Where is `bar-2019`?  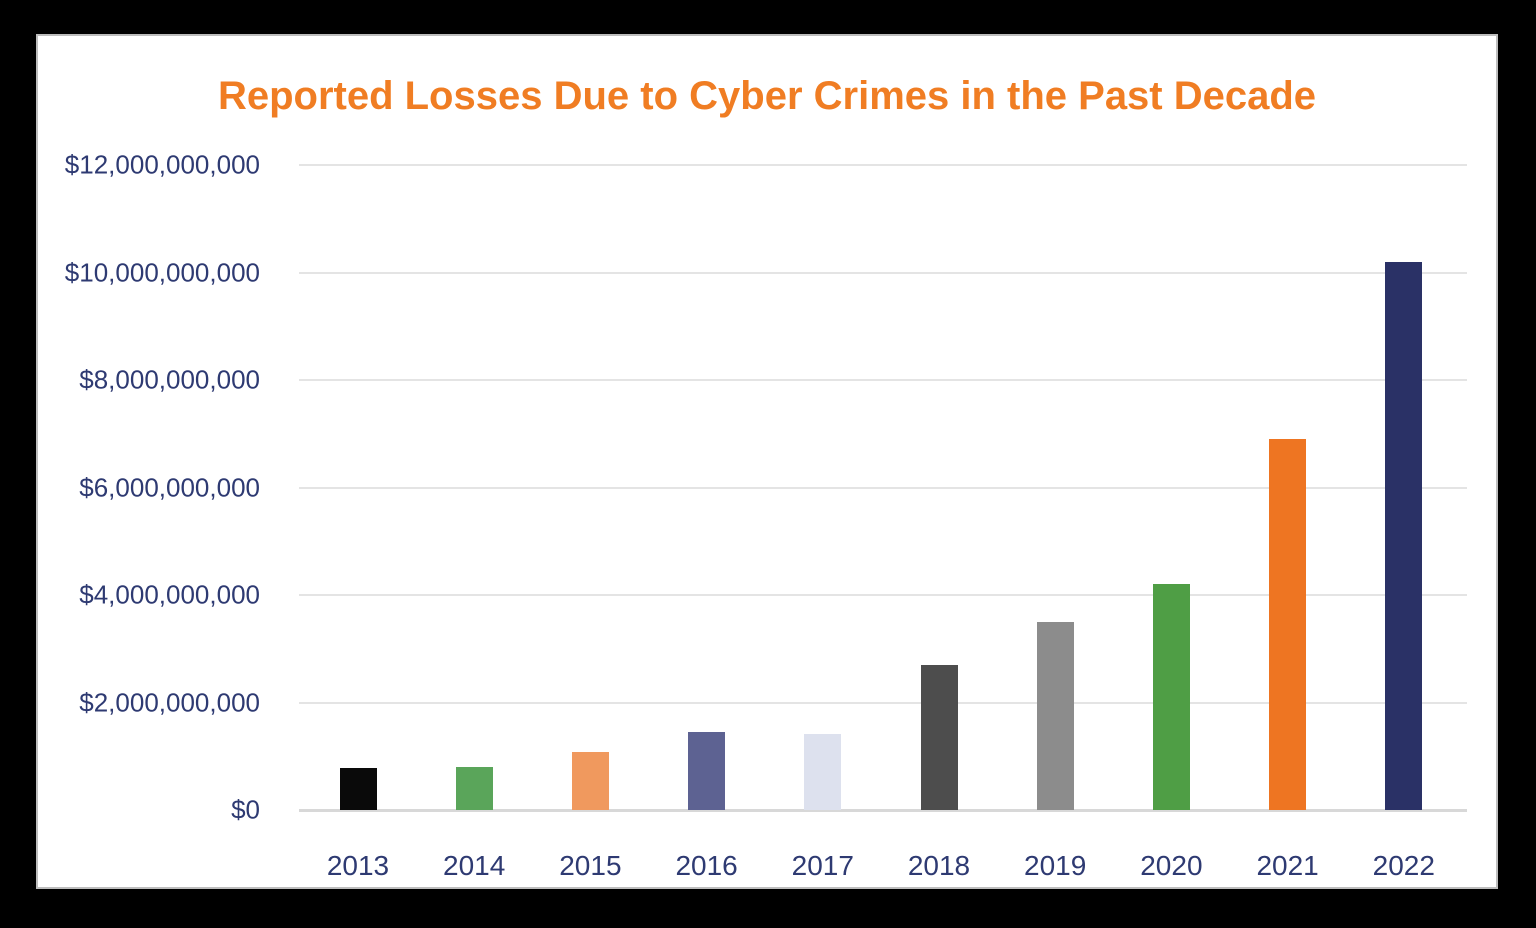 bar-2019 is located at coordinates (1055, 715).